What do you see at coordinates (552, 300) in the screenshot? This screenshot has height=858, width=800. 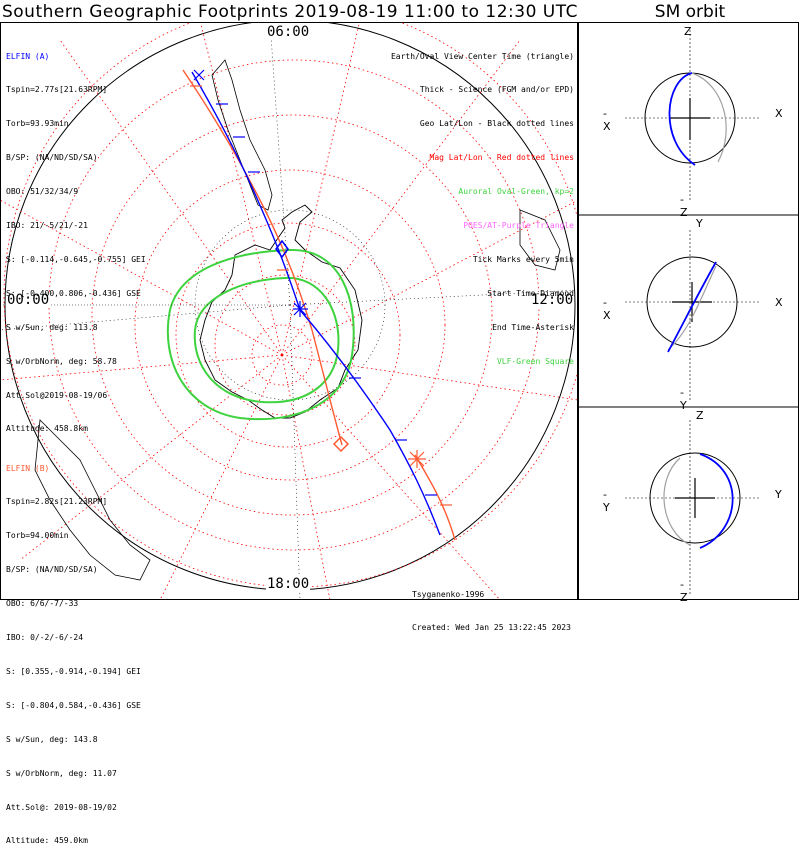 I see `hour-label-right: 12:00` at bounding box center [552, 300].